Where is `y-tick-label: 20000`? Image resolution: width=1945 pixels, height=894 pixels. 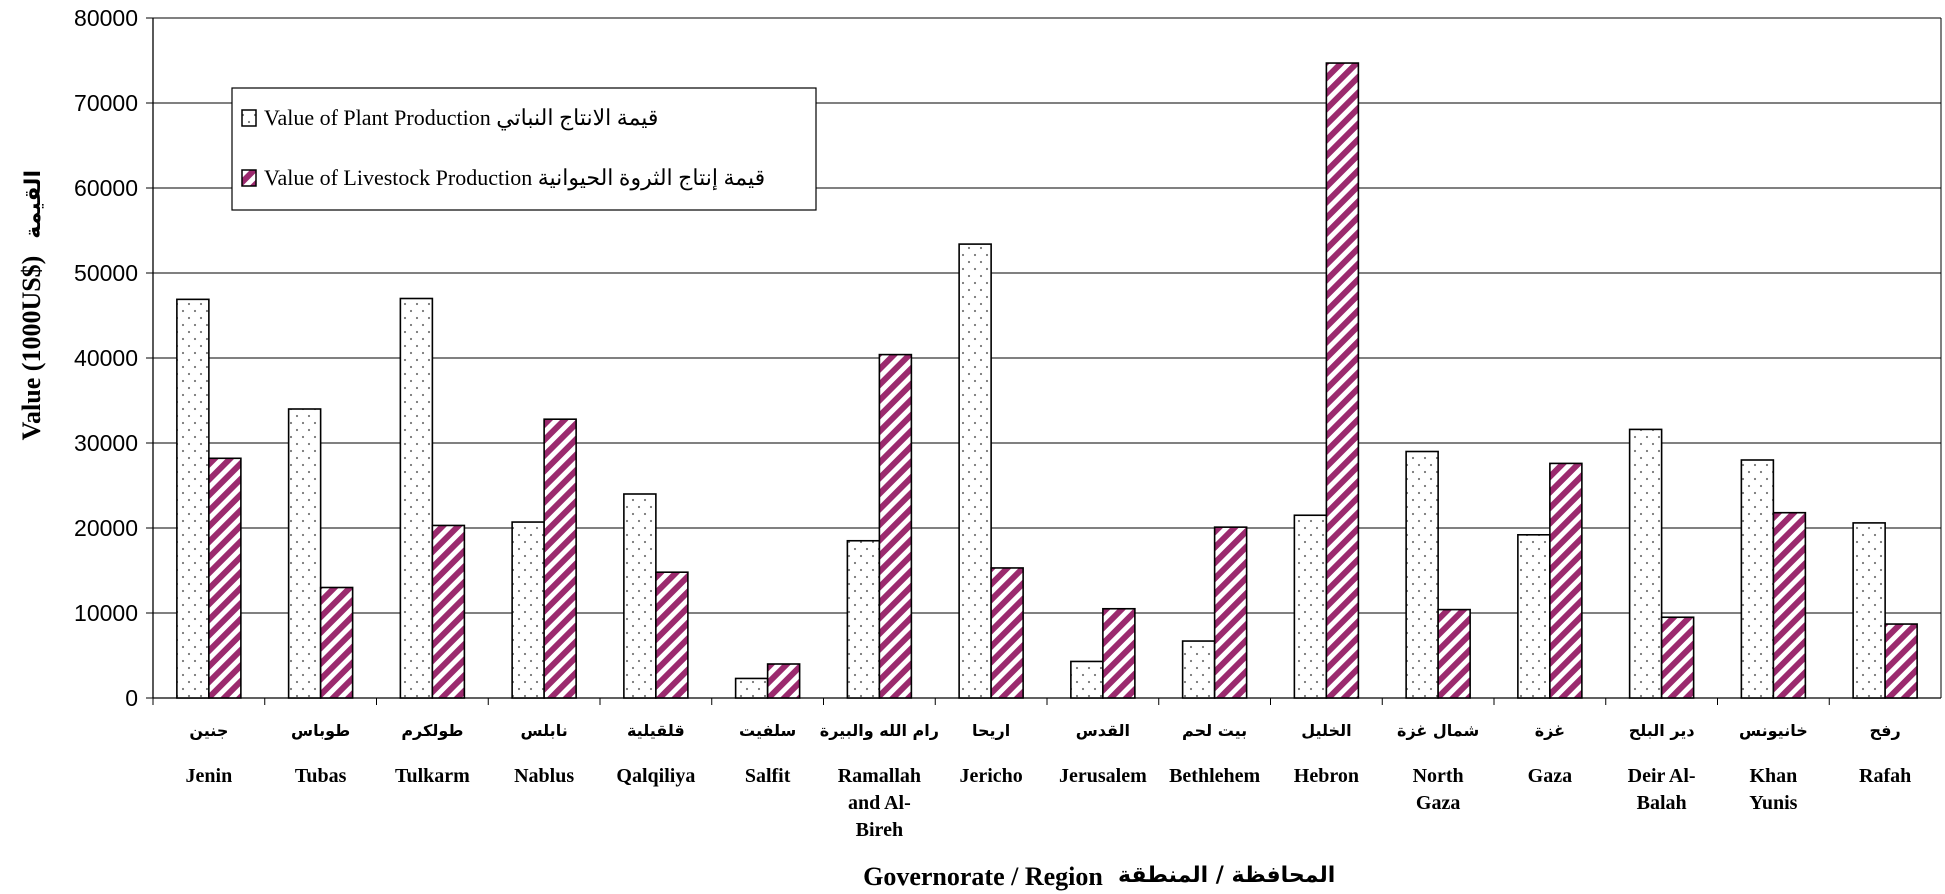
y-tick-label: 20000 is located at coordinates (106, 528).